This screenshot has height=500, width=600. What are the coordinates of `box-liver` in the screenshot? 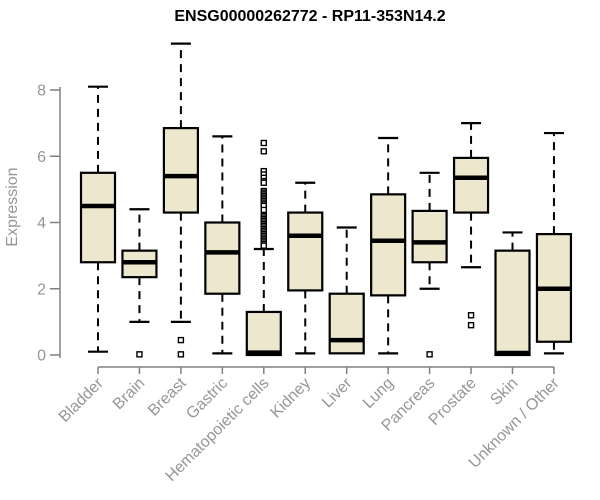 It's located at (346, 290).